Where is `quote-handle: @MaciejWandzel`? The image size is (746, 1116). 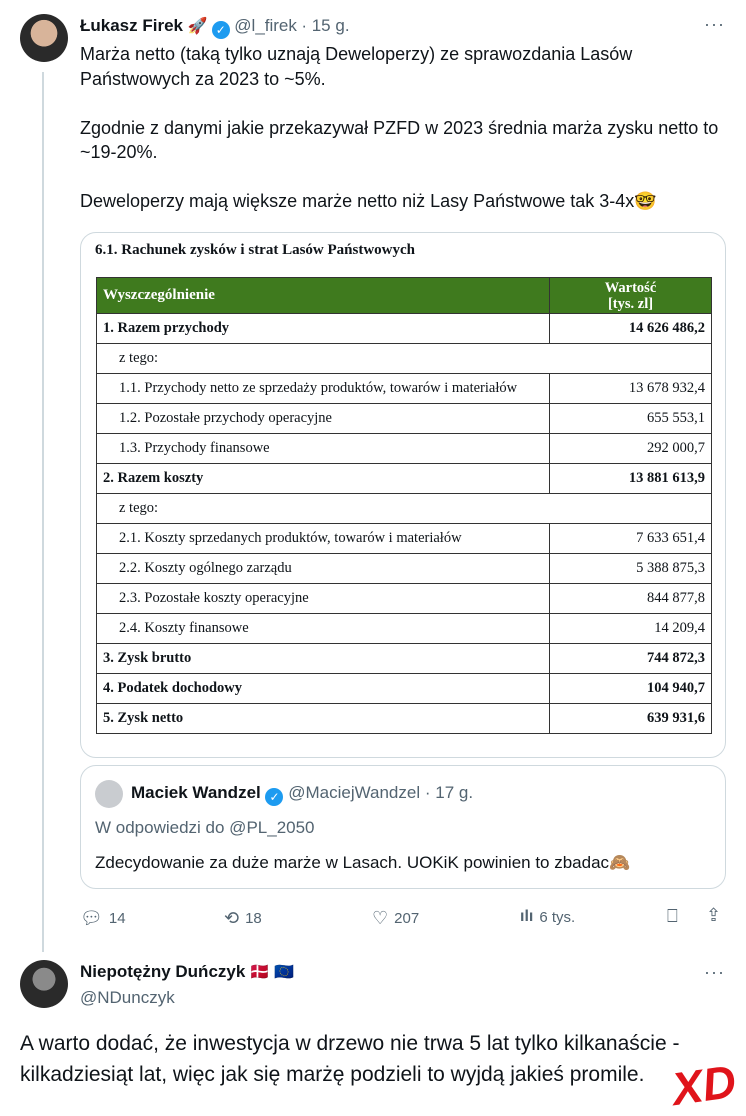 quote-handle: @MaciejWandzel is located at coordinates (354, 792).